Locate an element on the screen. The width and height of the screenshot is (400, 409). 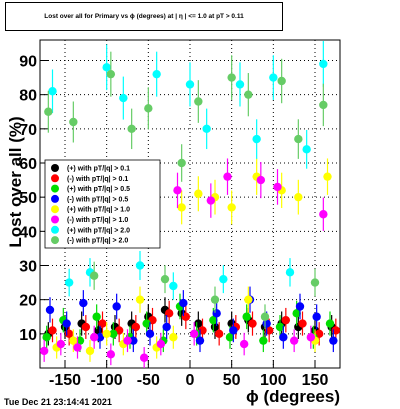
legend-box is located at coordinates (102, 204).